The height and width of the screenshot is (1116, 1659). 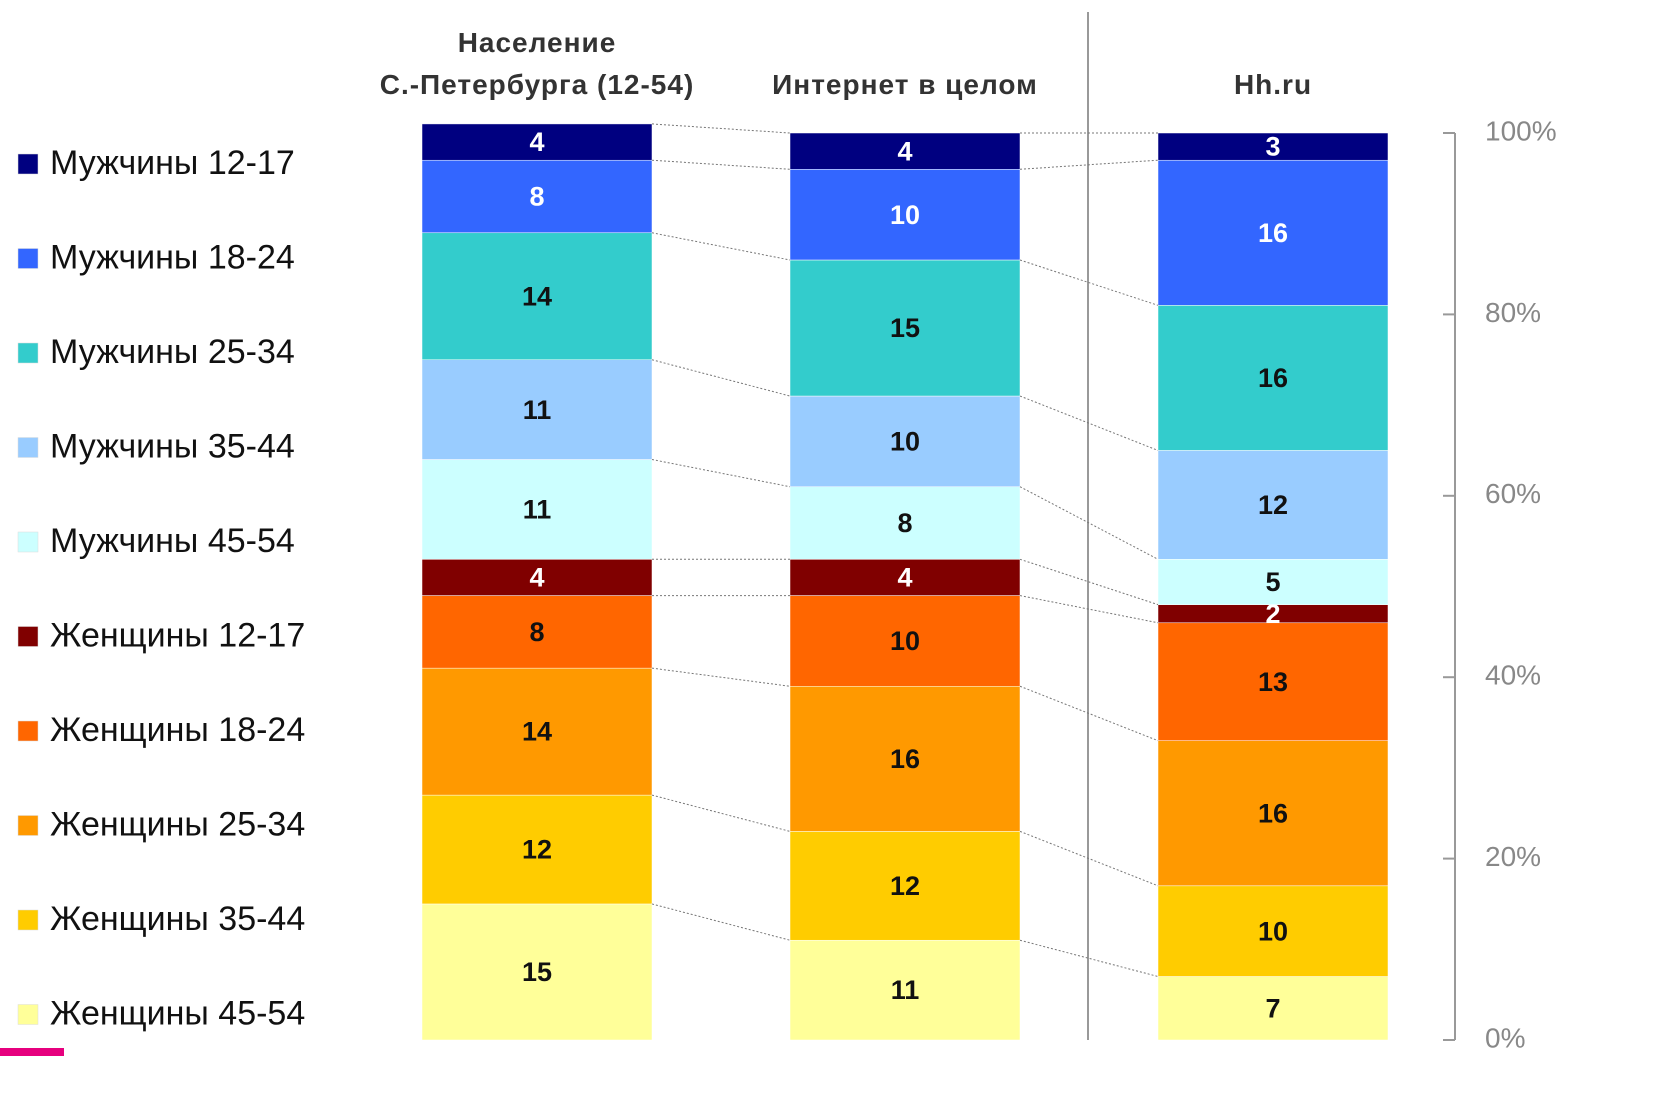 I want to click on value-label: 5, so click(x=1272, y=582).